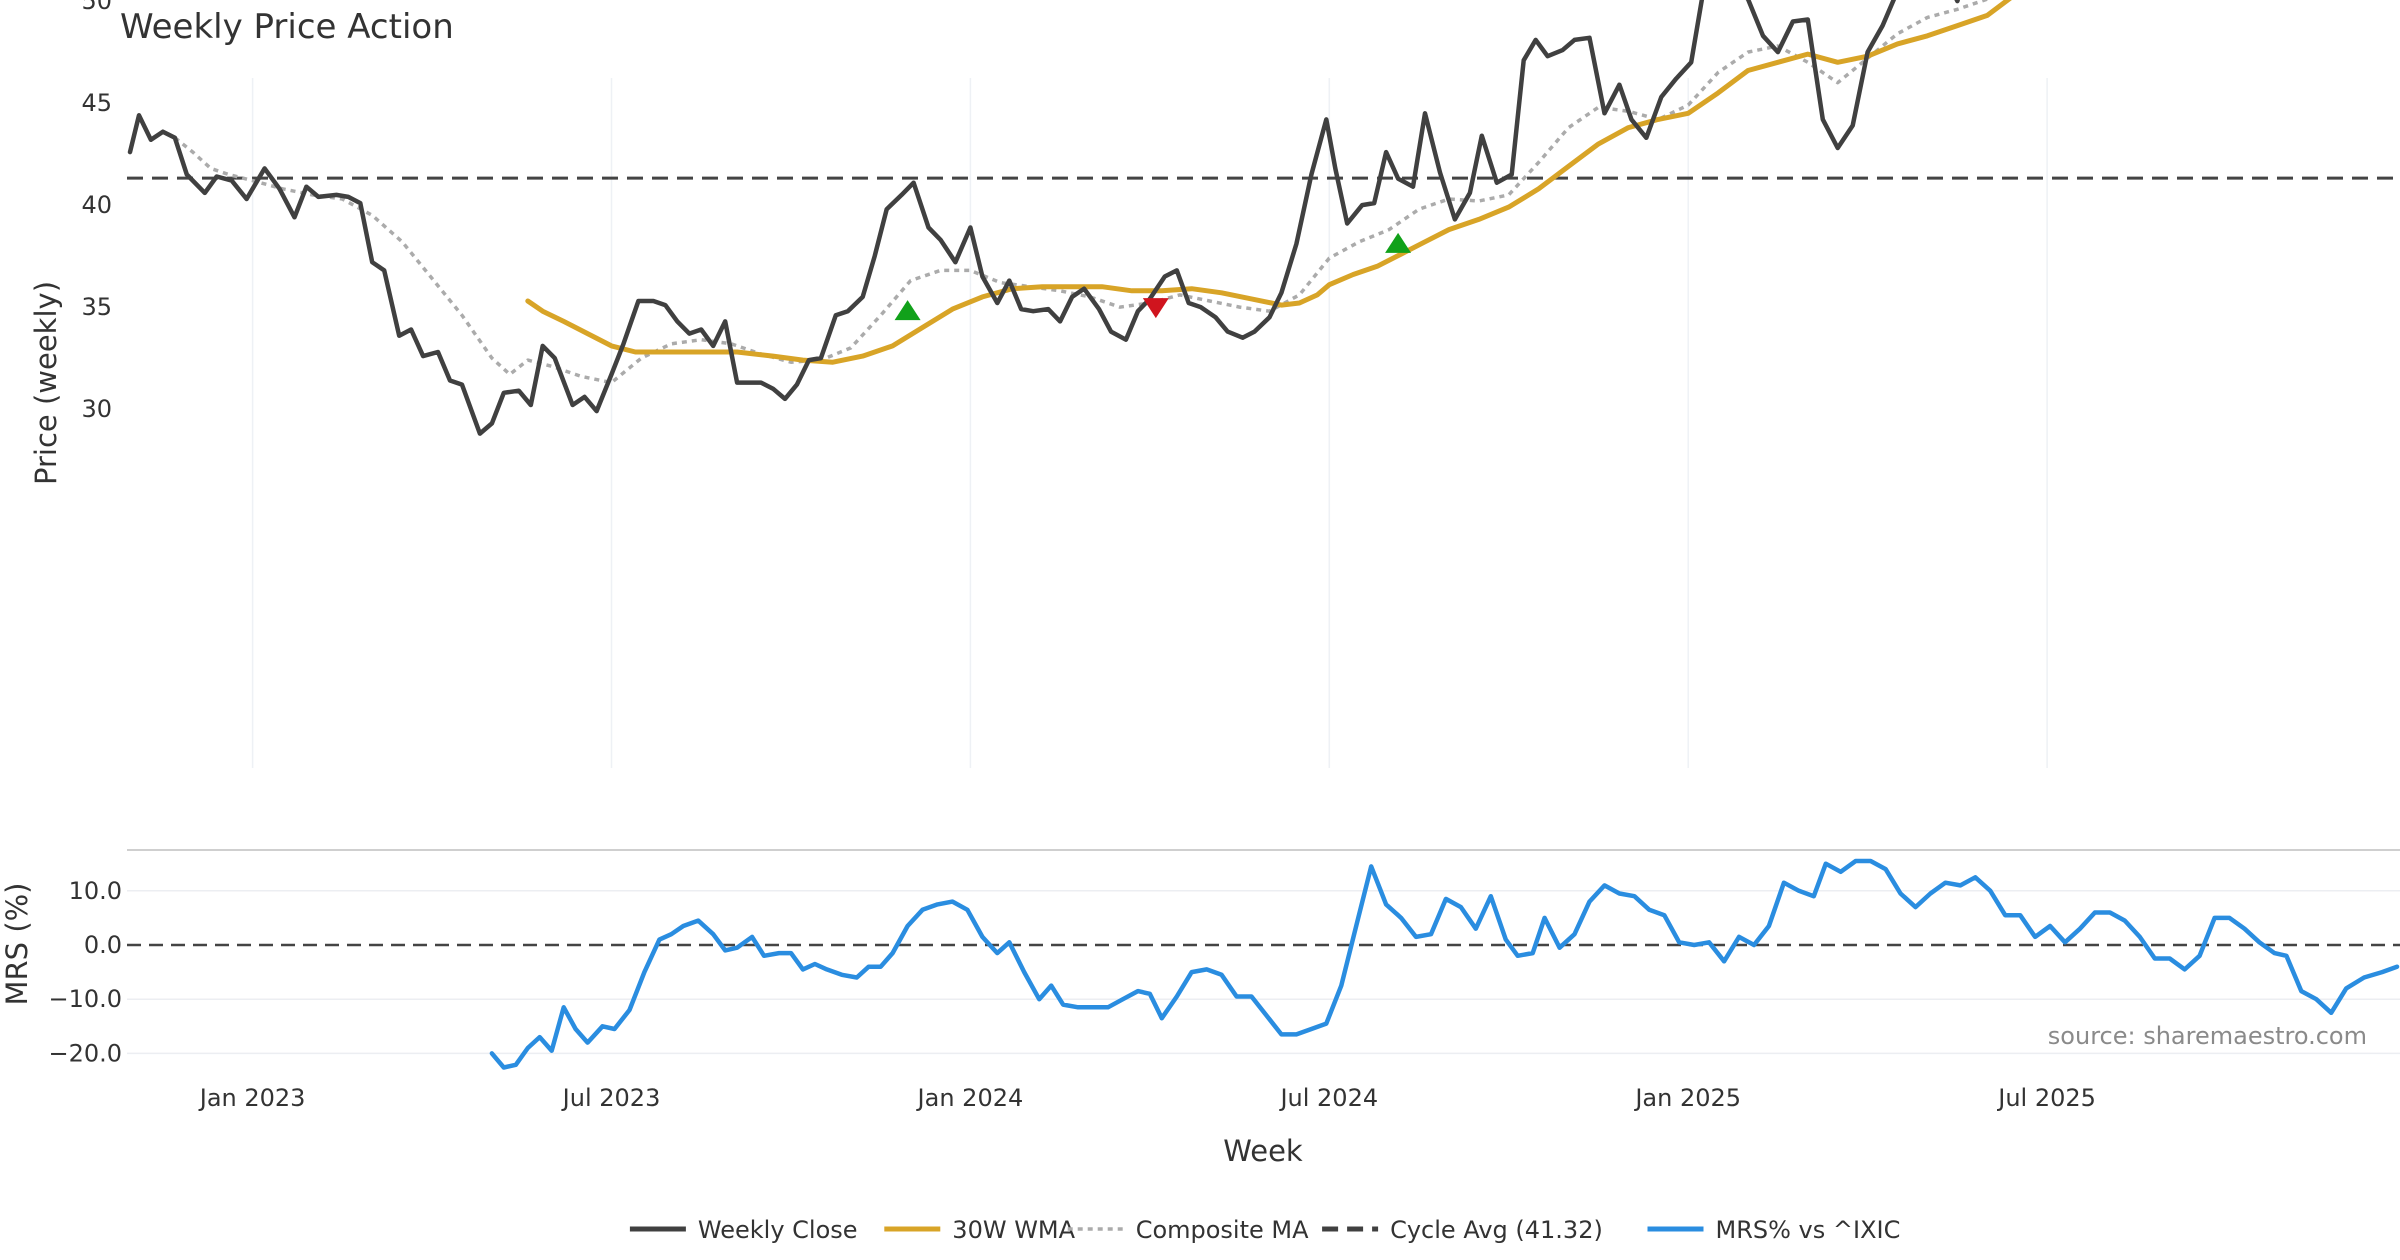 The width and height of the screenshot is (2400, 1260). I want to click on price-y-tick-label: 40, so click(96, 205).